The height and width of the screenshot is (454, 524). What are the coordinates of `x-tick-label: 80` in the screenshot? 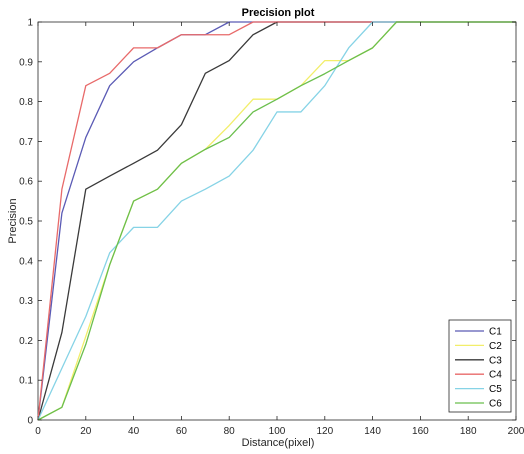 It's located at (230, 431).